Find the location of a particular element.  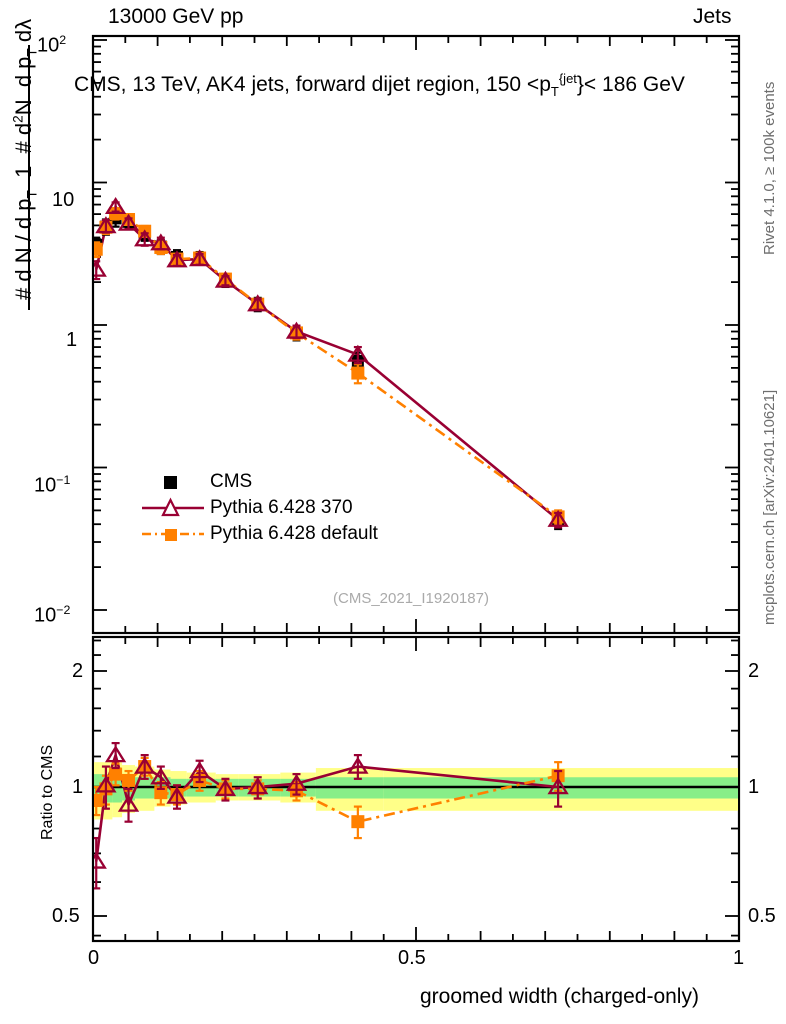

x-axis-label: groomed width (charged-only) is located at coordinates (559, 996).